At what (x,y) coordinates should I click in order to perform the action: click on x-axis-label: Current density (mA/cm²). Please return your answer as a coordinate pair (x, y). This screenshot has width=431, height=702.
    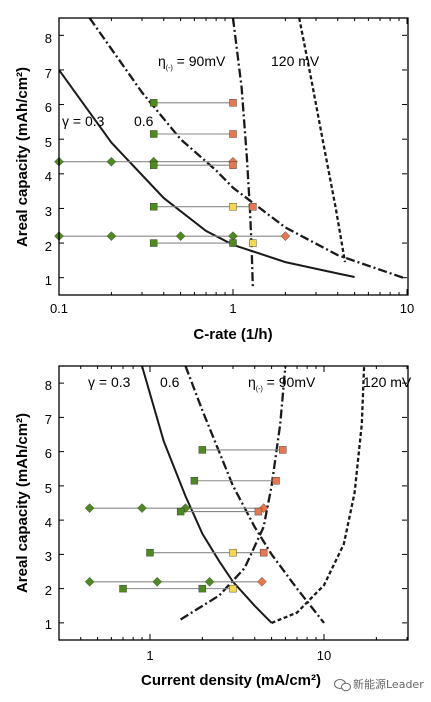
    Looking at the image, I should click on (231, 680).